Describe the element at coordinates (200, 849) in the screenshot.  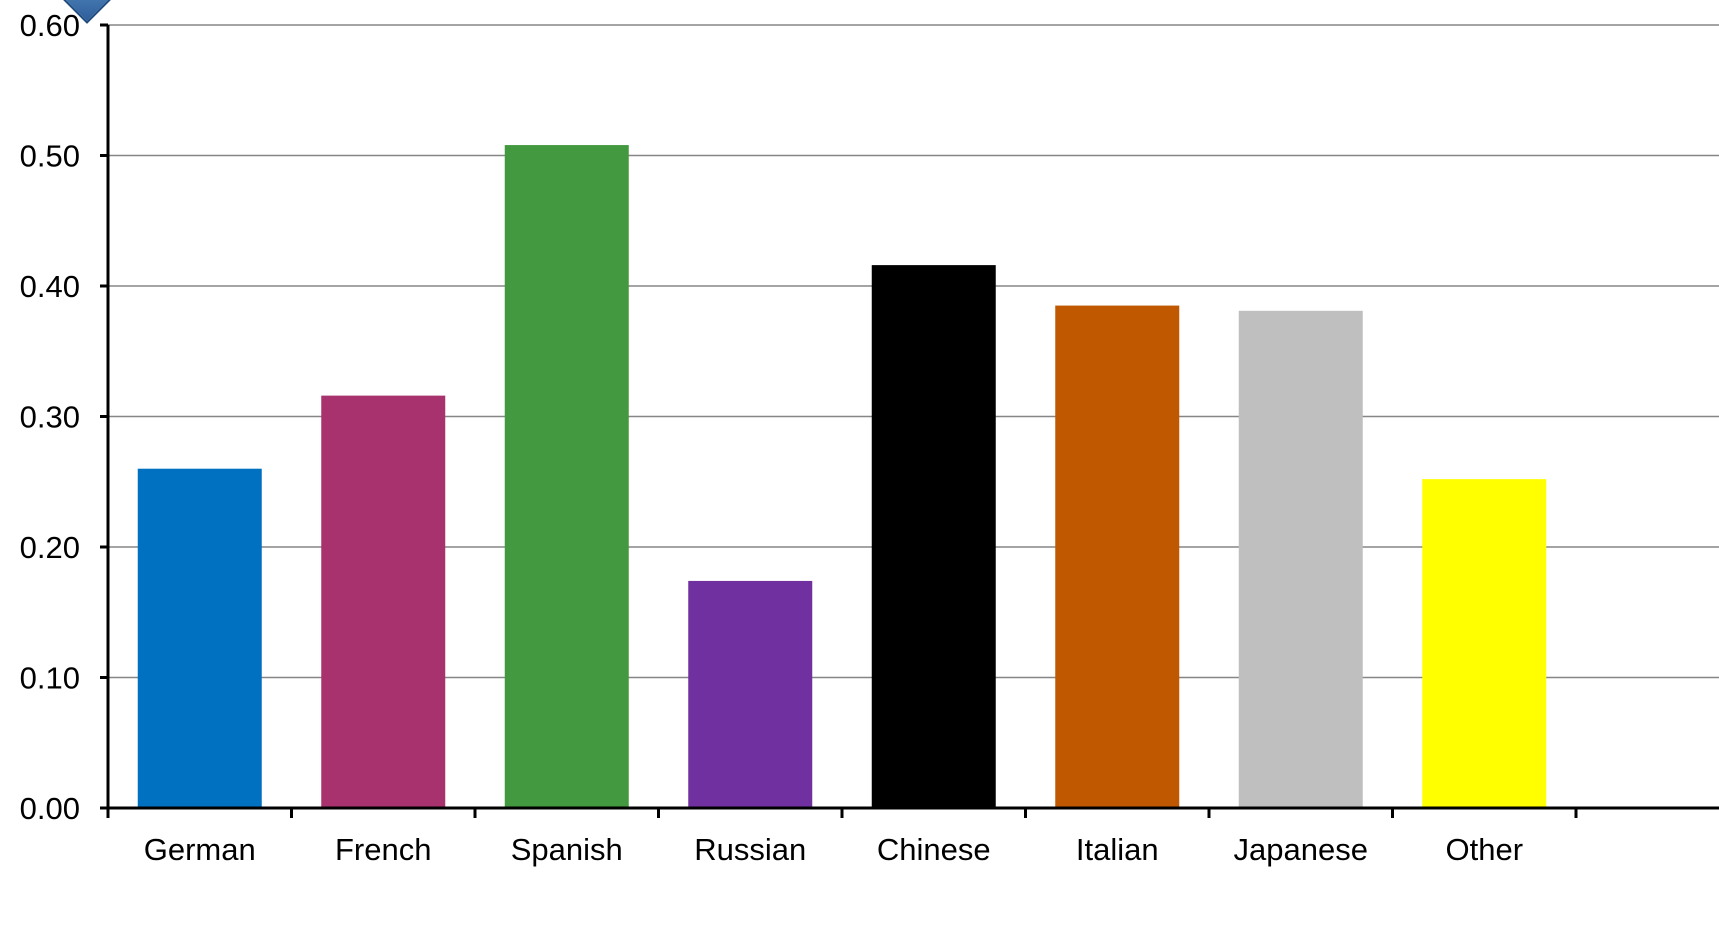
I see `x-tick-label: German` at that location.